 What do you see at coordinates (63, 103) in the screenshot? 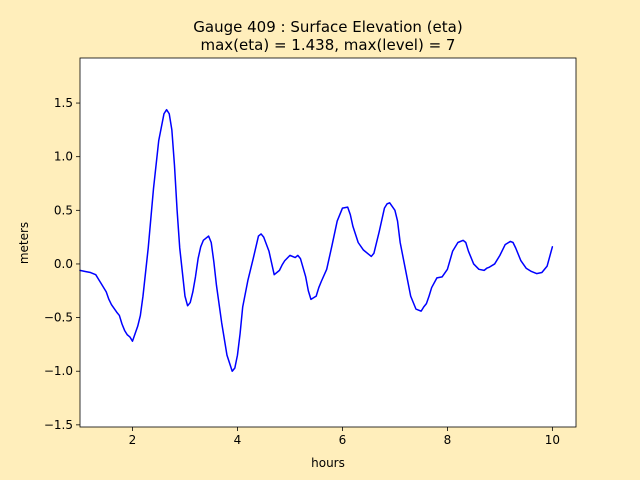
I see `y-tick-label: 1.5` at bounding box center [63, 103].